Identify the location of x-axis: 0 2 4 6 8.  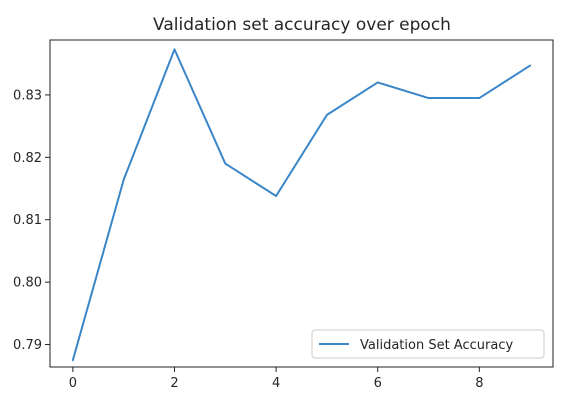
(276, 379).